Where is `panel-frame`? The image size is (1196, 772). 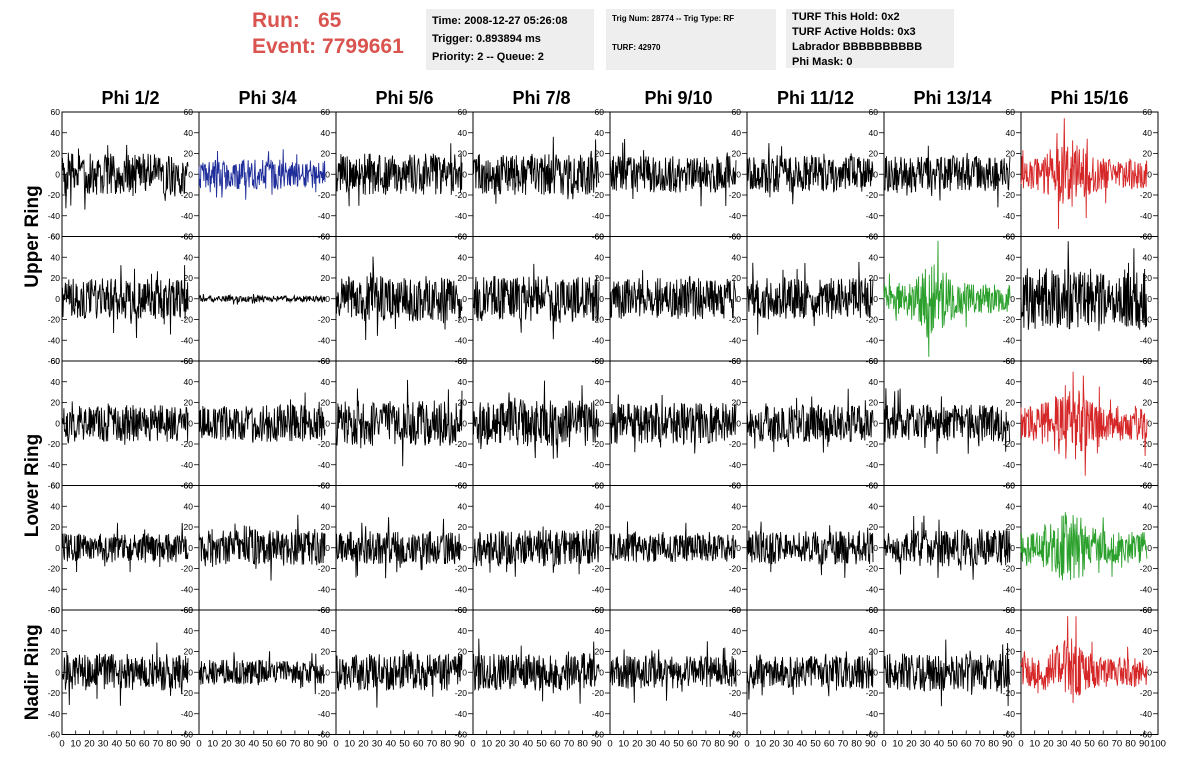 panel-frame is located at coordinates (952, 423).